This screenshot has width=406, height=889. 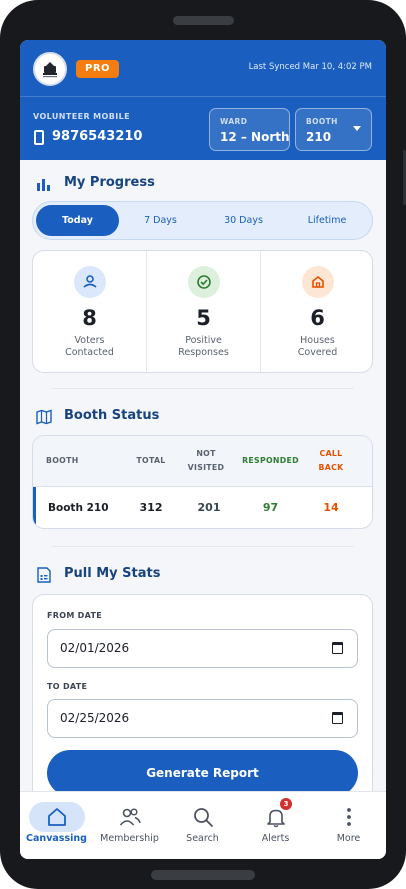 What do you see at coordinates (206, 453) in the screenshot?
I see `col-not-visited-line: NOT` at bounding box center [206, 453].